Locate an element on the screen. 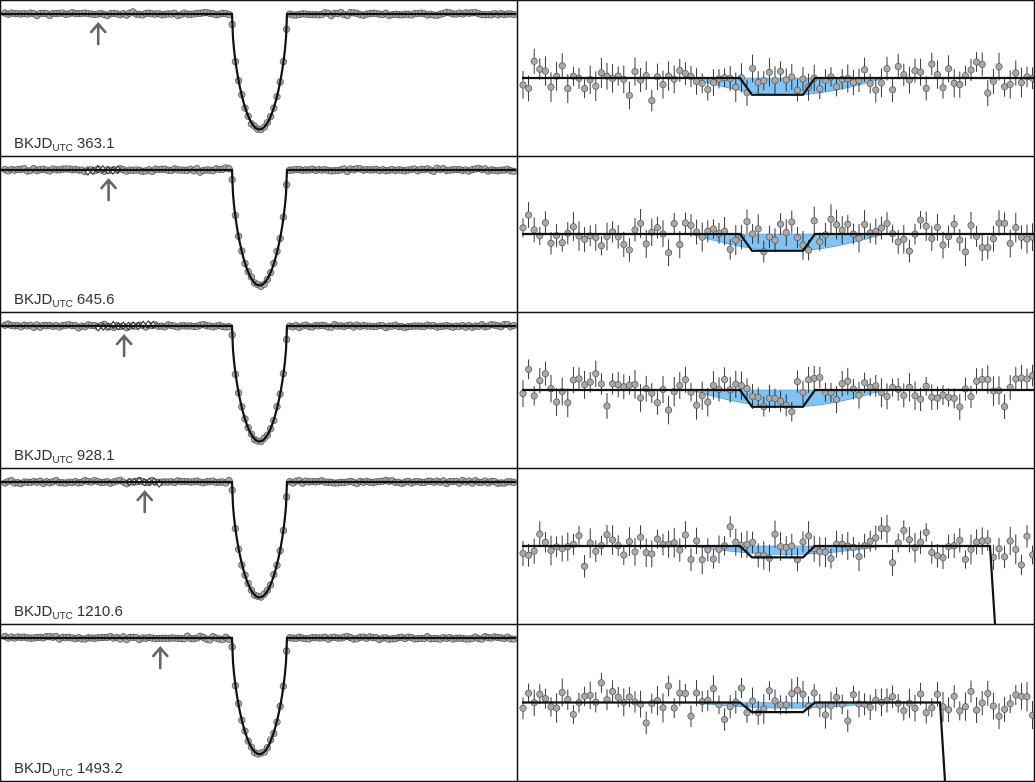 This screenshot has width=1035, height=782. epoch-label: BKJDUTC 928.1 is located at coordinates (64, 456).